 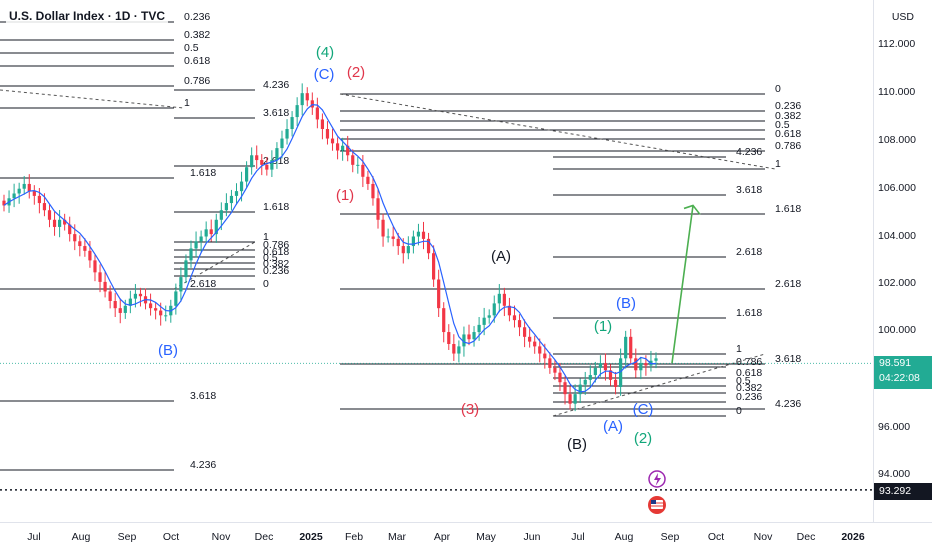 What do you see at coordinates (902, 17) in the screenshot?
I see `currency-label: USD` at bounding box center [902, 17].